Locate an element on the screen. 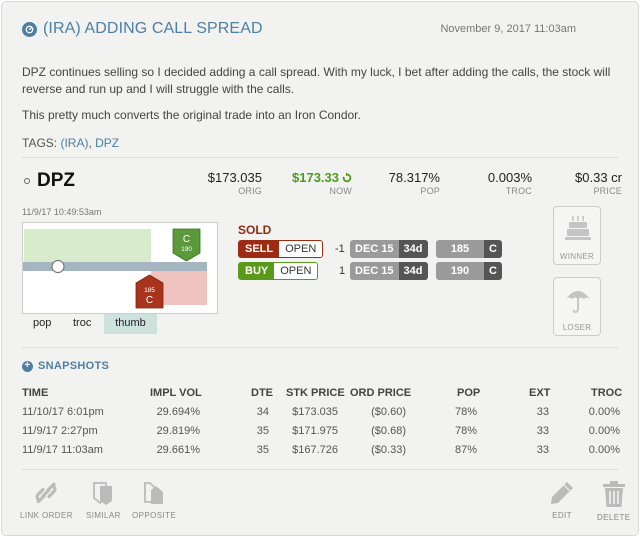 The height and width of the screenshot is (538, 641). long-call-type: C is located at coordinates (186, 239).